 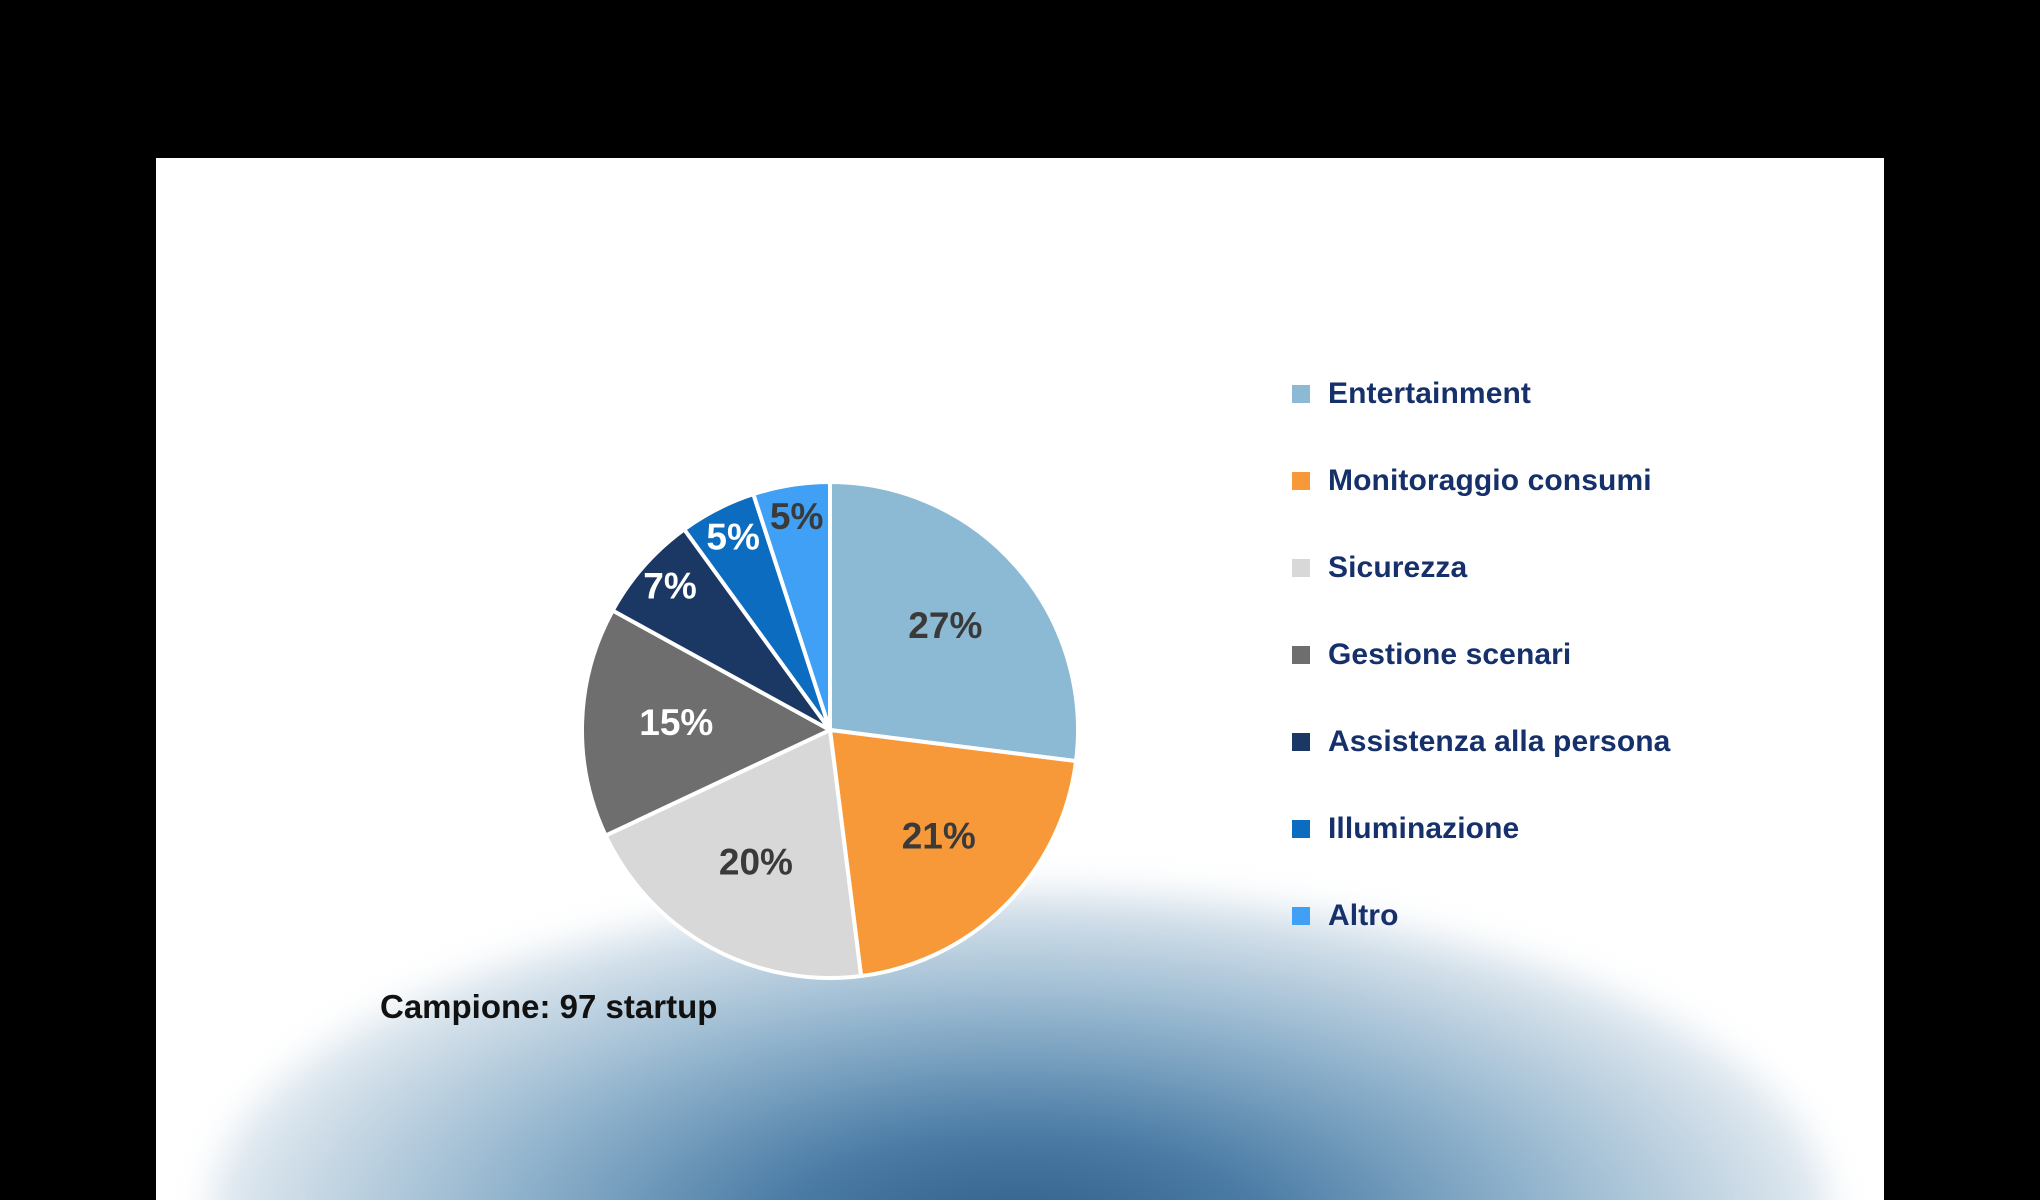 I want to click on legend-item: Assistenza alla persona, so click(x=1481, y=741).